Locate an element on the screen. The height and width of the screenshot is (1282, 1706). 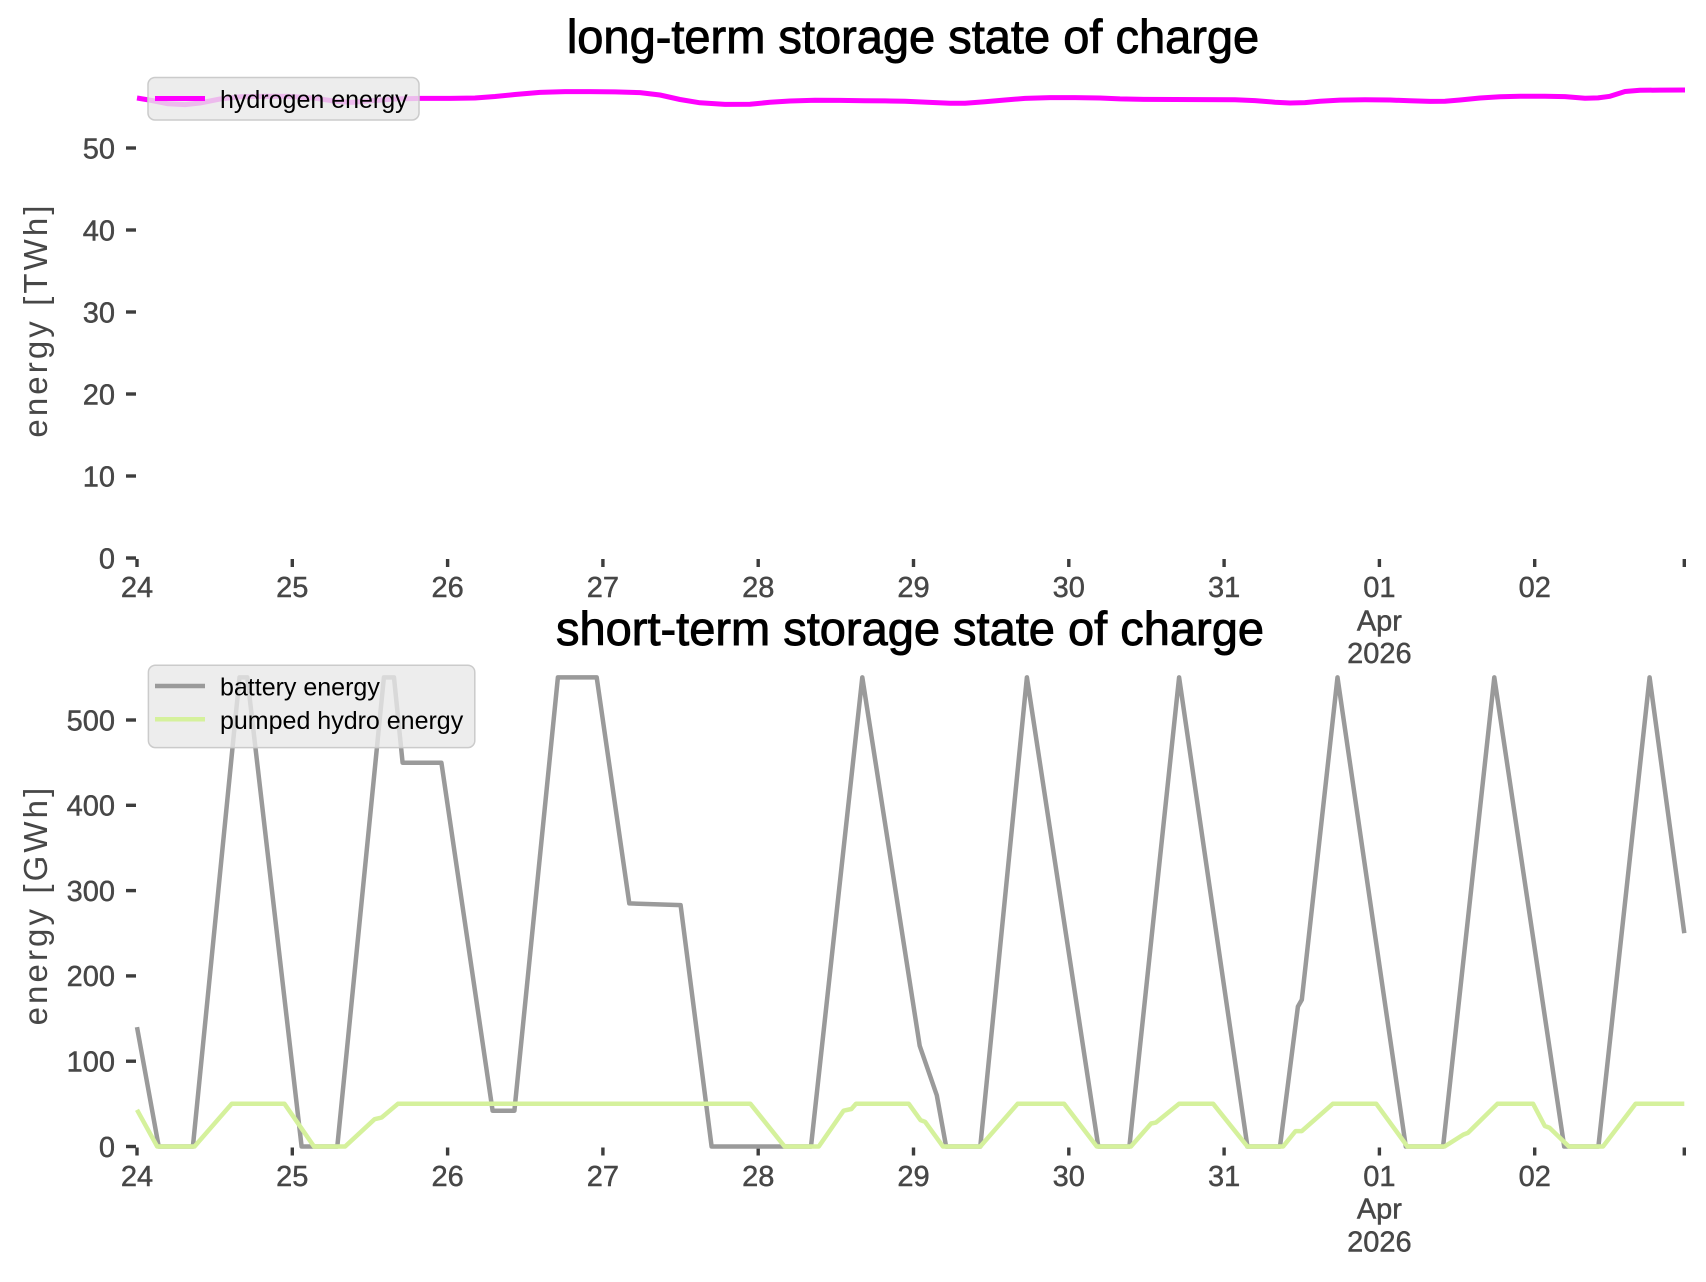
svg-text: 500 is located at coordinates (91, 721).